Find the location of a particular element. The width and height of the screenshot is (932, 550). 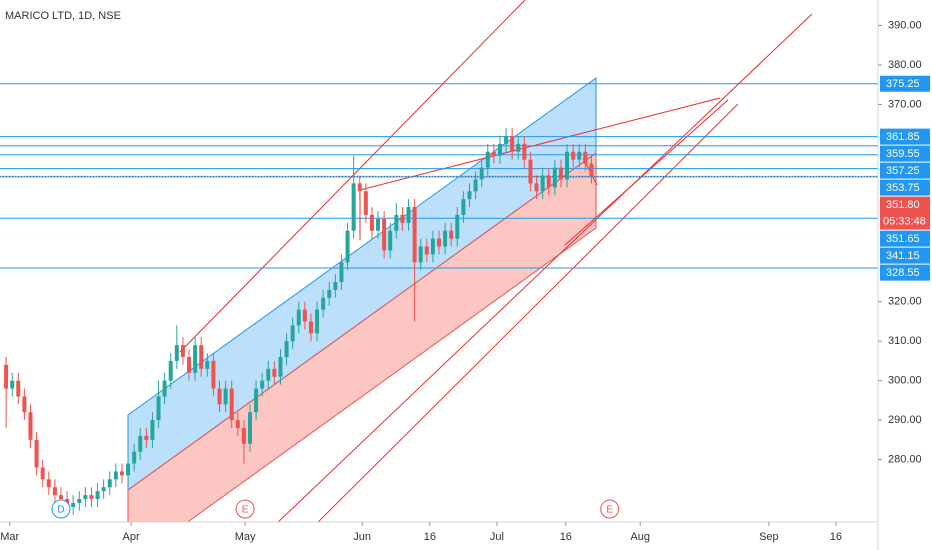

y-tick-label: 370.00 is located at coordinates (905, 104).